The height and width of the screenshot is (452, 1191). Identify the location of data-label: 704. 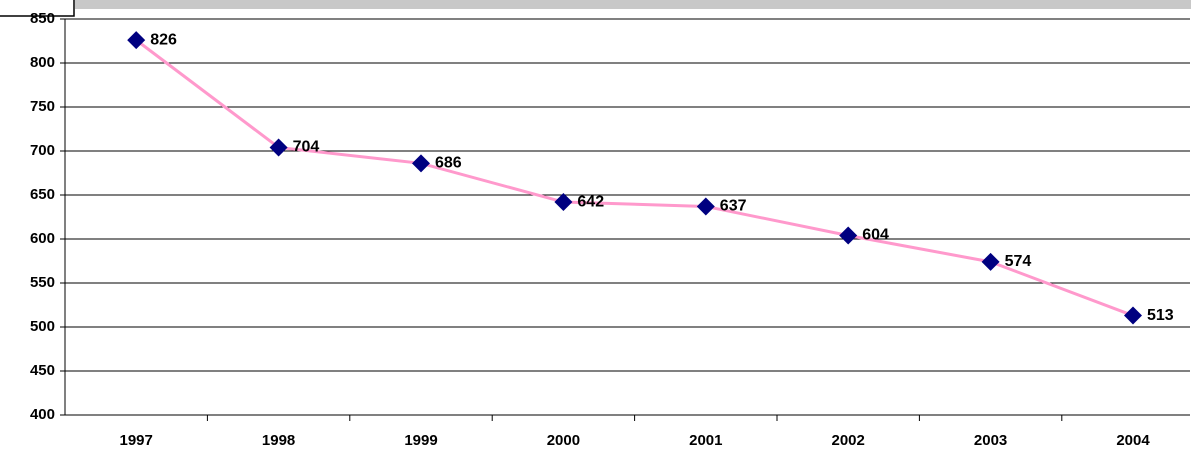
(306, 147).